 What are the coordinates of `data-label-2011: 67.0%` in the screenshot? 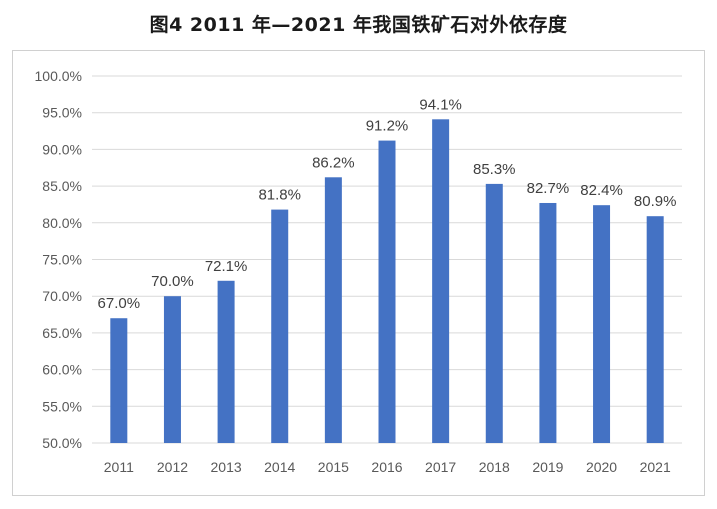 It's located at (119, 303).